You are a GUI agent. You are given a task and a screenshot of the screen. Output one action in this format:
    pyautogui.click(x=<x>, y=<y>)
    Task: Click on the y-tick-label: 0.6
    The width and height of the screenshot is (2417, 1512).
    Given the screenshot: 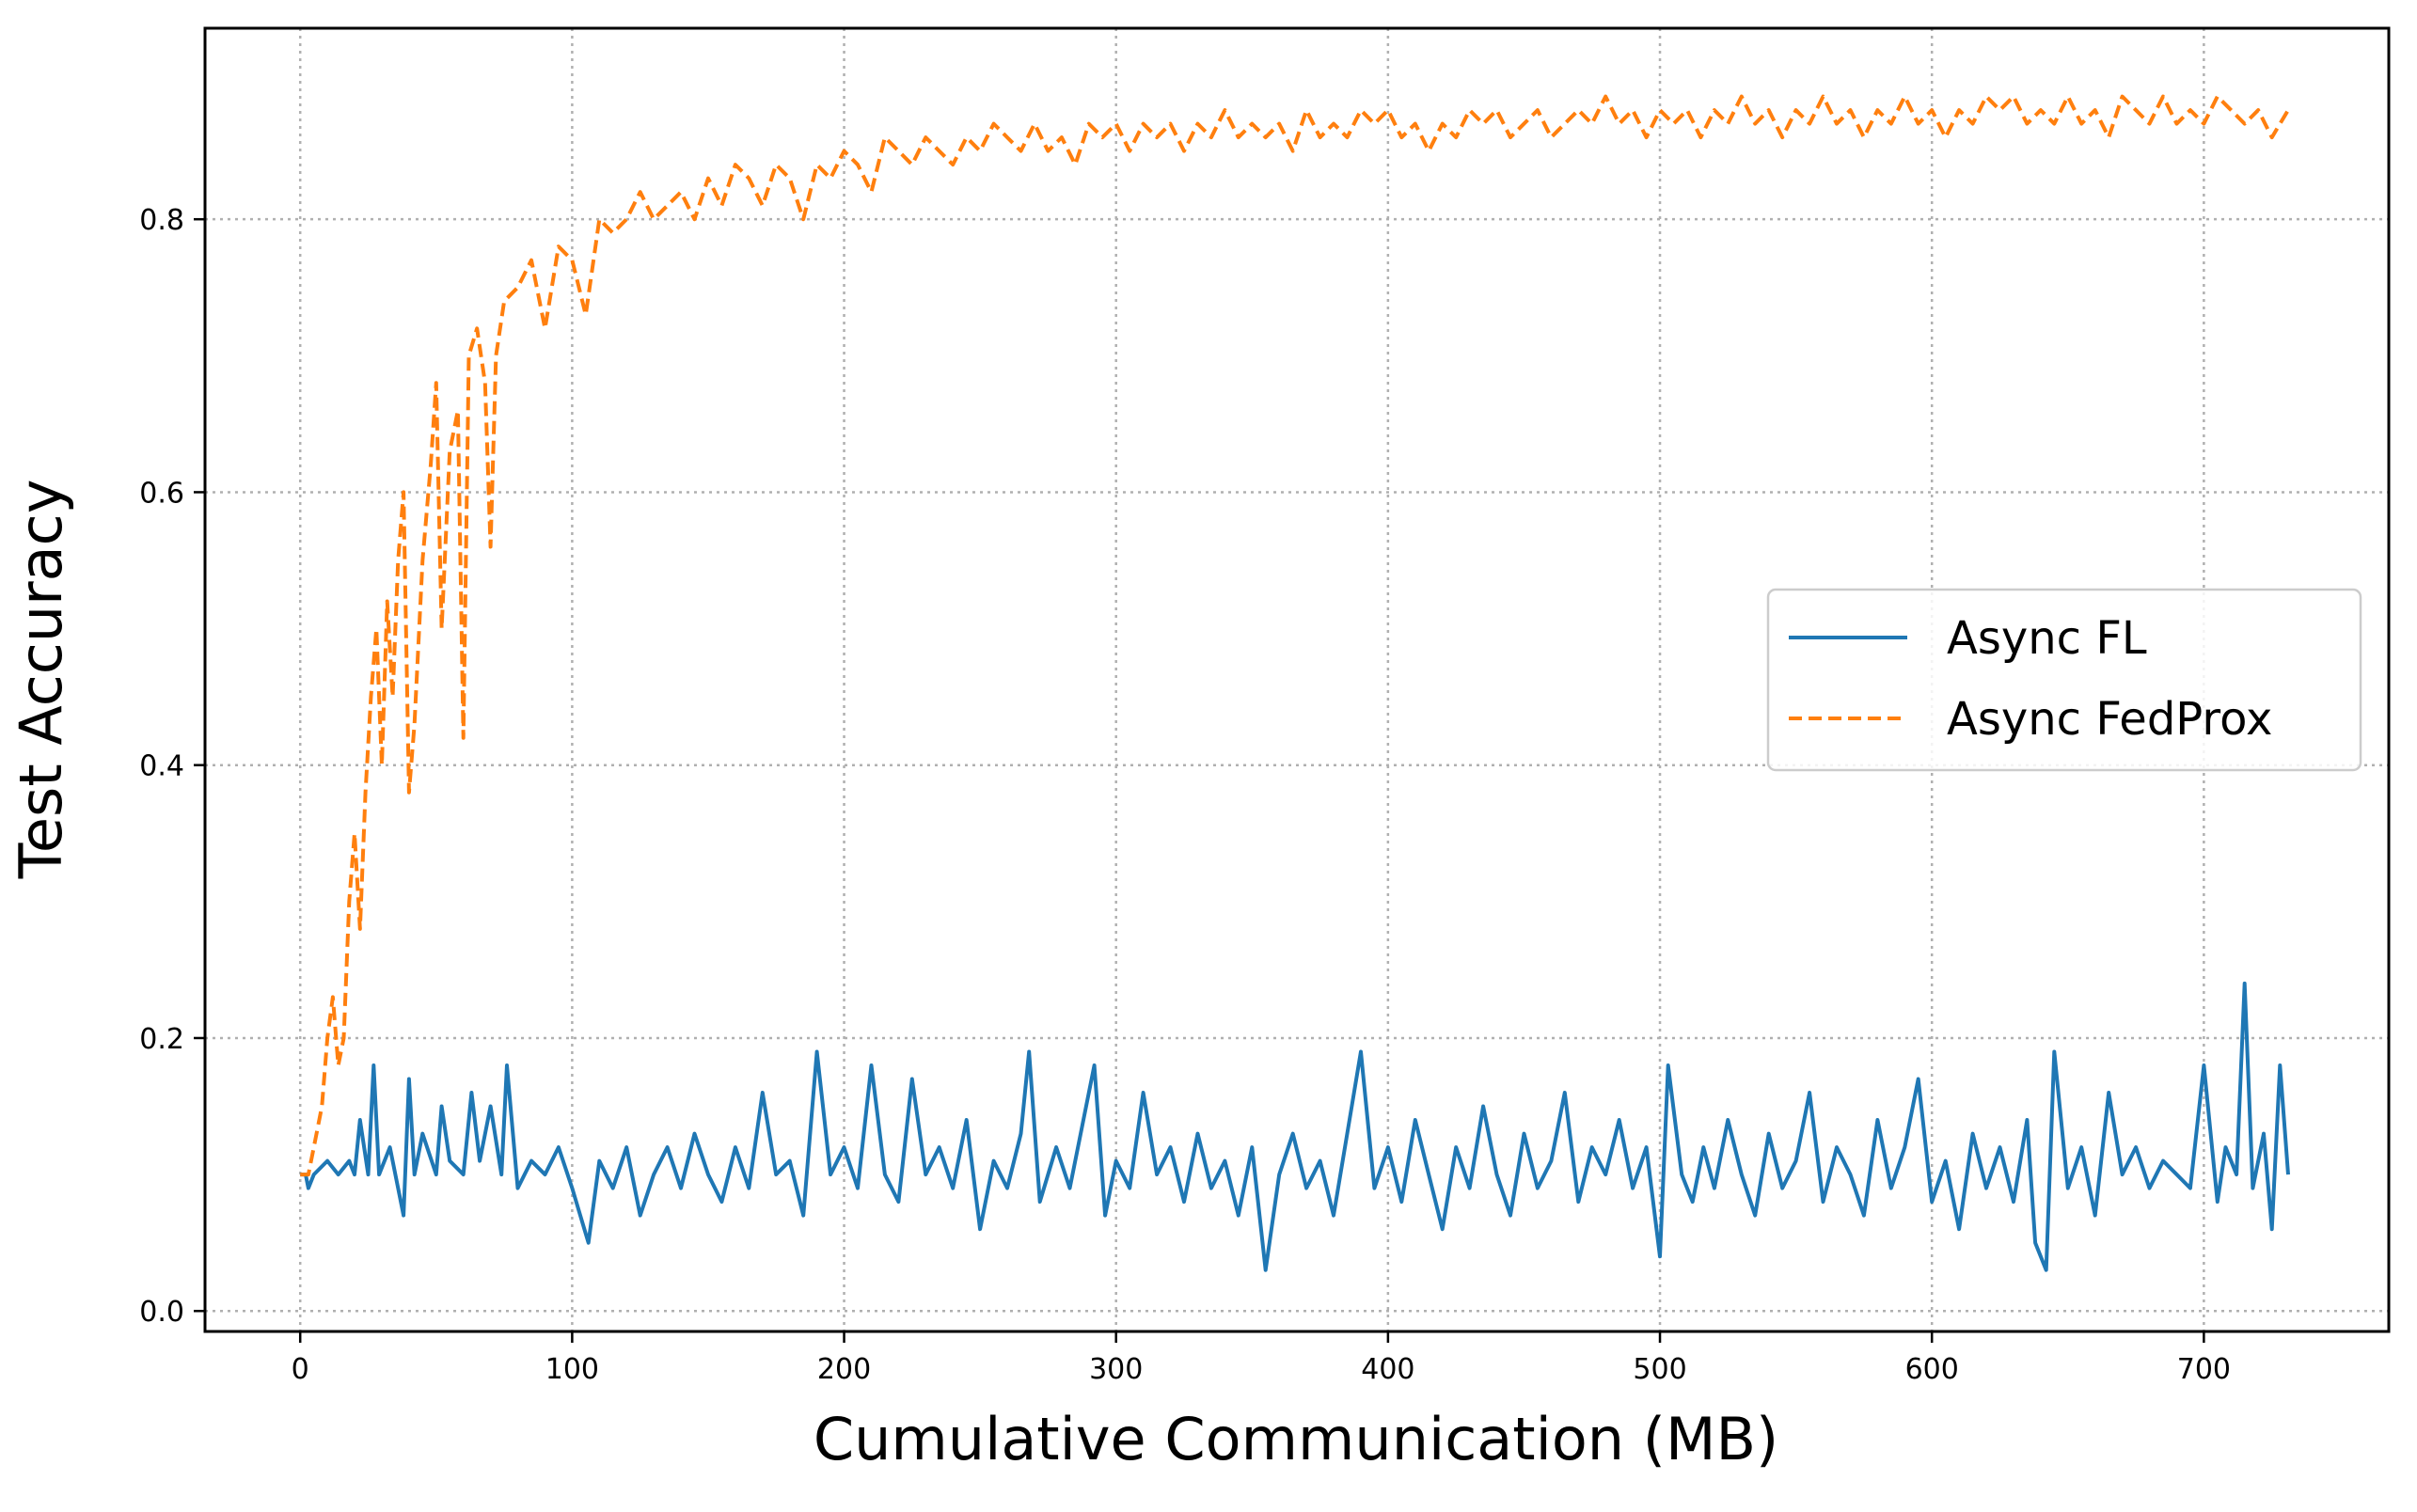 What is the action you would take?
    pyautogui.click(x=161, y=494)
    